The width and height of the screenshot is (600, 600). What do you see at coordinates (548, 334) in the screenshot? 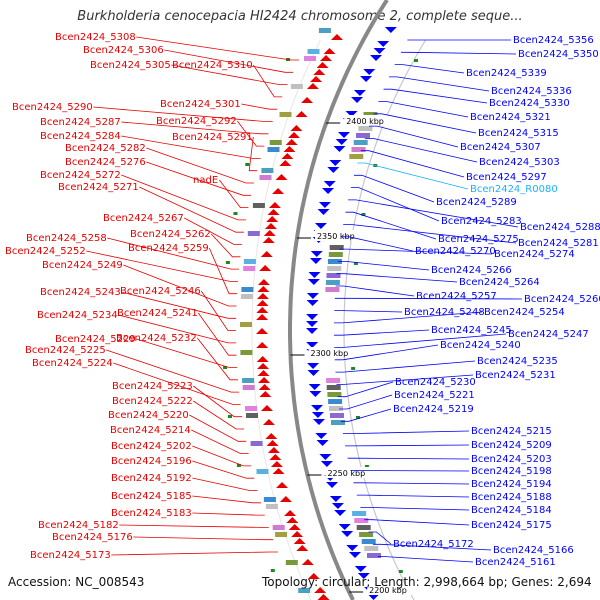
I see `right-gene-label: Bcen2424_5247` at bounding box center [548, 334].